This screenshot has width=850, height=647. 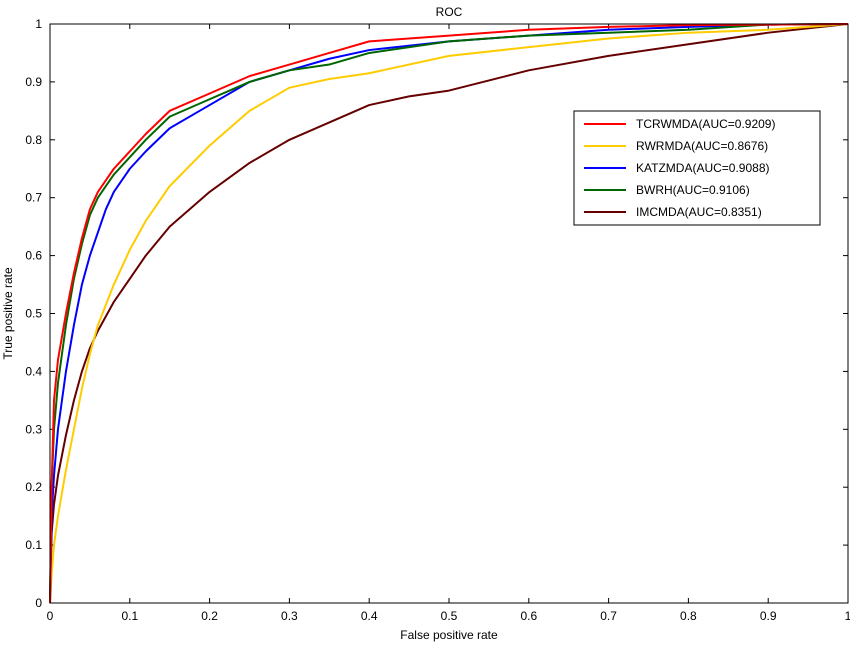 What do you see at coordinates (702, 146) in the screenshot?
I see `legend-entry-label: RWRMDA(AUC=0.8676)` at bounding box center [702, 146].